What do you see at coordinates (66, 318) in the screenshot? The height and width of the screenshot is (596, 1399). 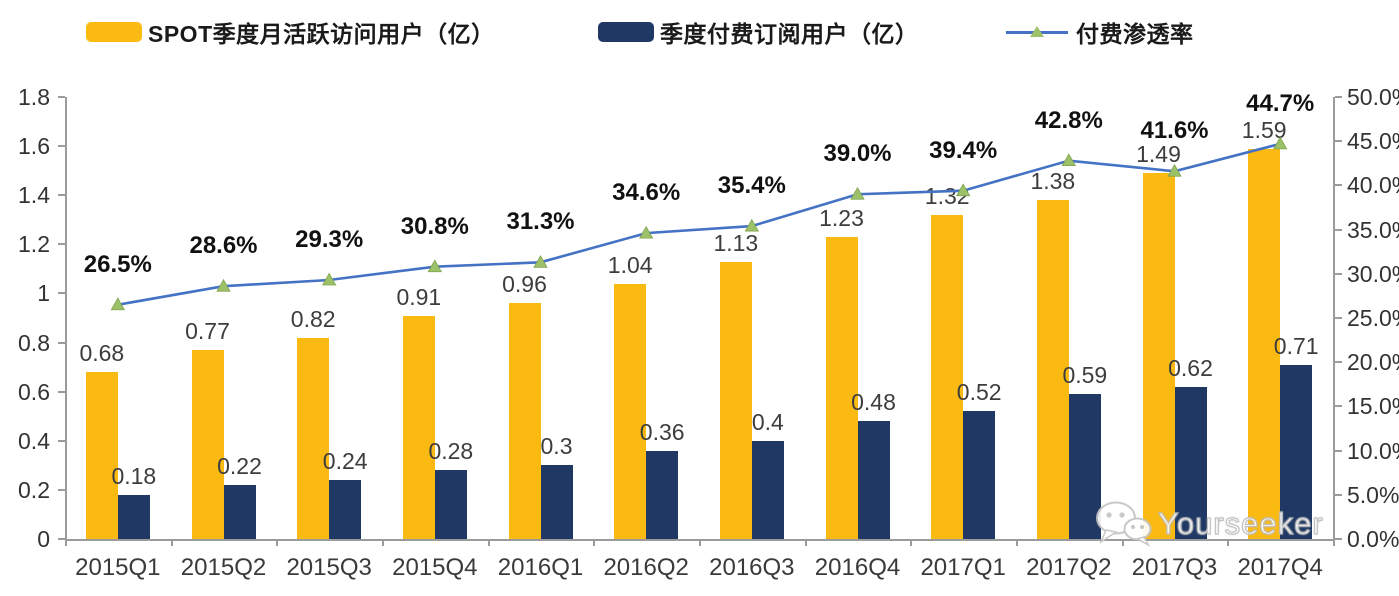 I see `left-axis-line` at bounding box center [66, 318].